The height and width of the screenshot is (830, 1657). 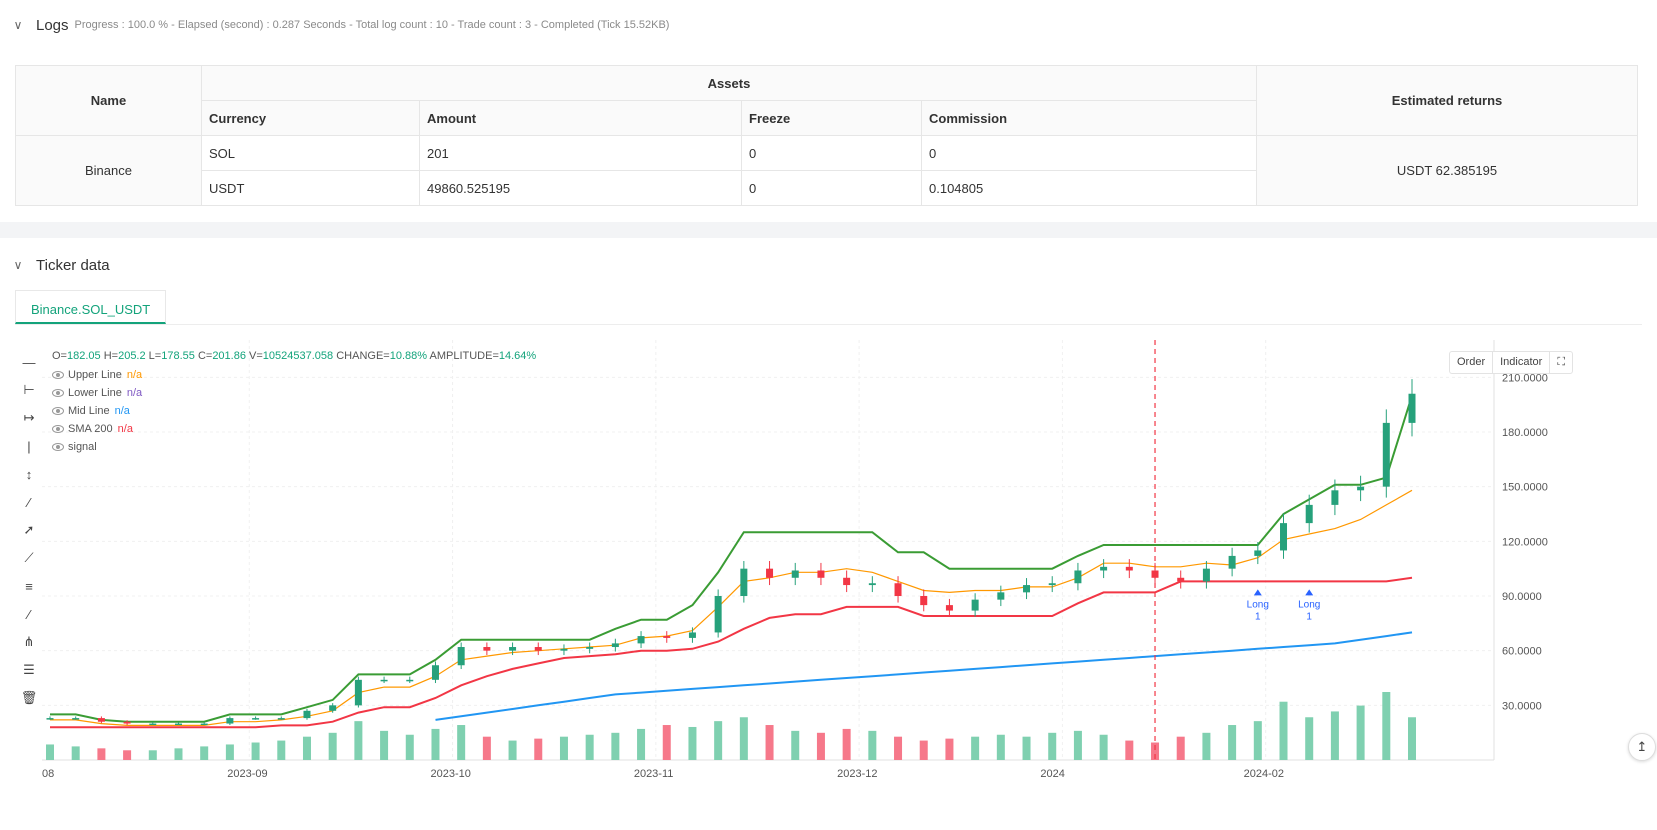 I want to click on tab-binance-sol-usdt: Binance.SOL_USDT, so click(x=91, y=307).